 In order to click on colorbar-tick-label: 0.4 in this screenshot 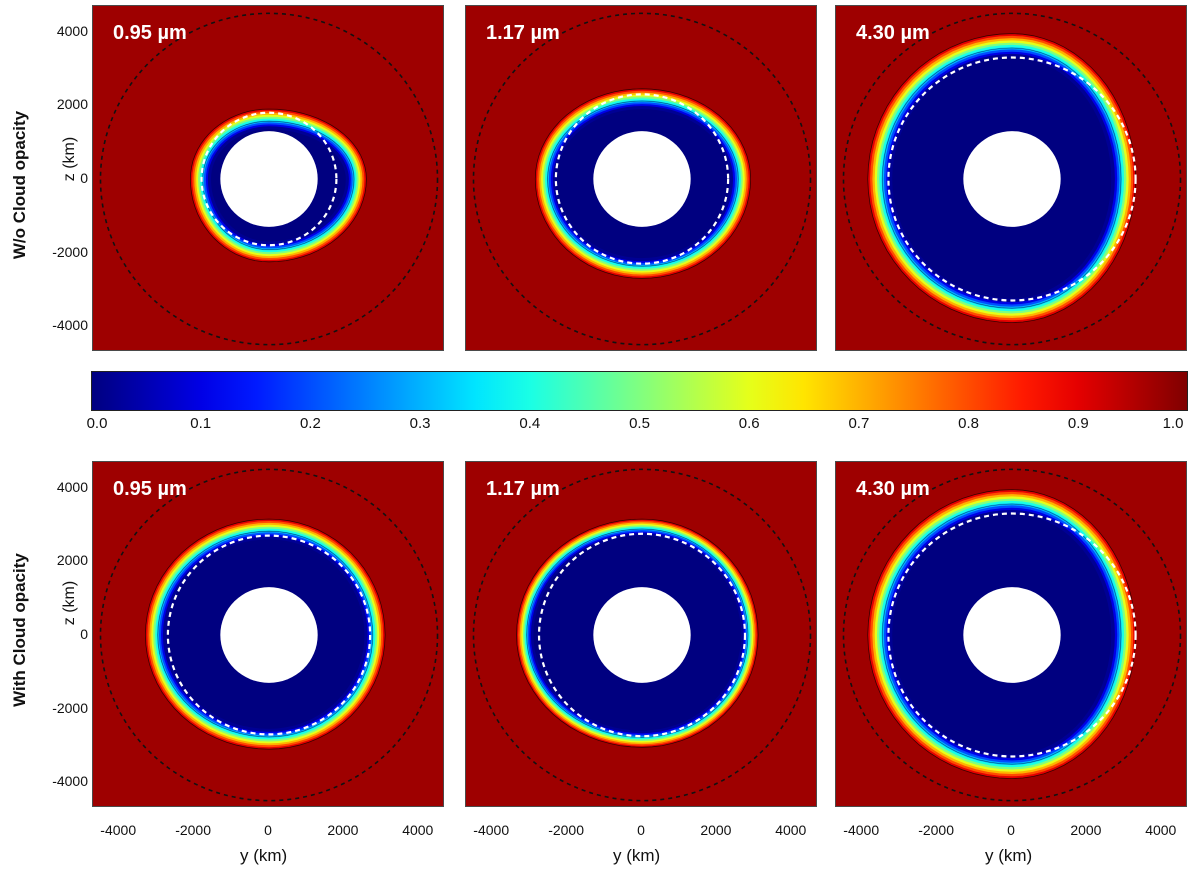, I will do `click(530, 423)`.